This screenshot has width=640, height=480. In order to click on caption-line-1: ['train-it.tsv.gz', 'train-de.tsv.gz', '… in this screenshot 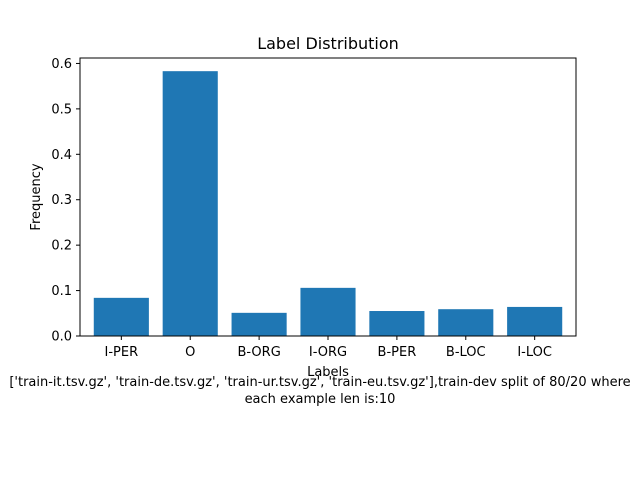, I will do `click(320, 382)`.